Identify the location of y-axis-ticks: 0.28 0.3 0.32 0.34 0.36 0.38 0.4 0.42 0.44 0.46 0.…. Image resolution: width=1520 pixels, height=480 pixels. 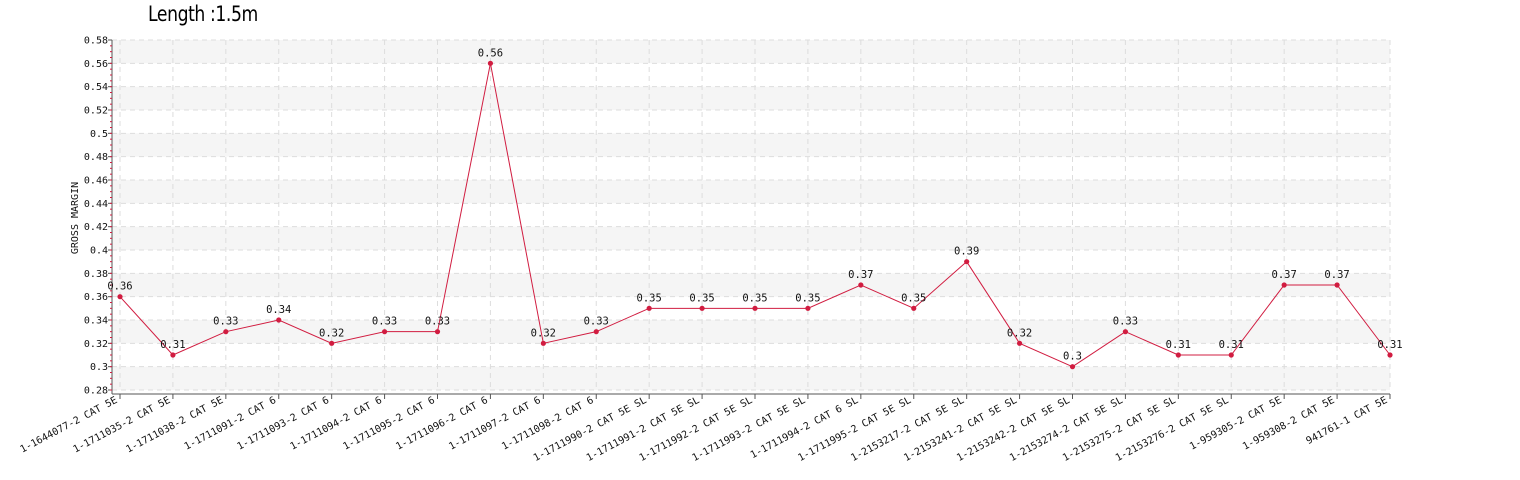
(98, 216).